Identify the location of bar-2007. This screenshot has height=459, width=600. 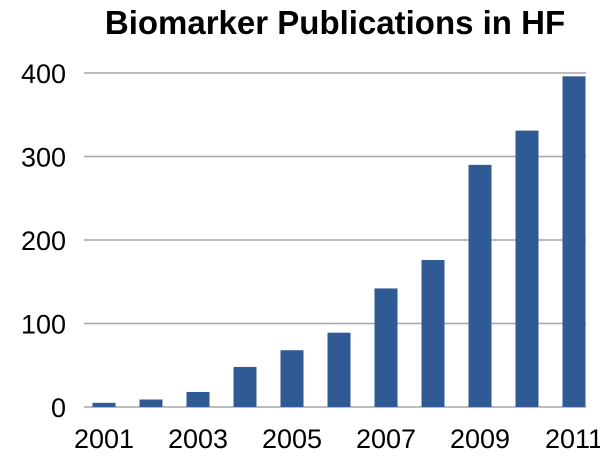
(386, 347).